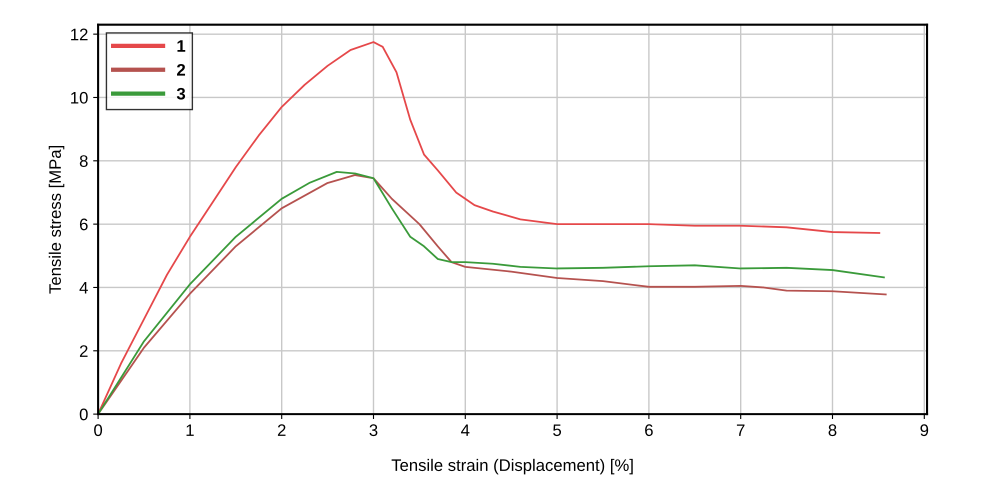 This screenshot has height=493, width=981. I want to click on y-tick-label: 4, so click(83, 288).